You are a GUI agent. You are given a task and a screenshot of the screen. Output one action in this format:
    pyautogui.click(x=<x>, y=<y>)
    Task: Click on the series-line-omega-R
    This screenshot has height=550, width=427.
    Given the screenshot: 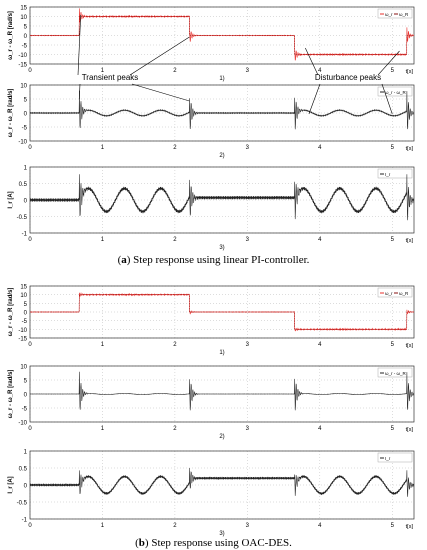 What is the action you would take?
    pyautogui.click(x=222, y=35)
    